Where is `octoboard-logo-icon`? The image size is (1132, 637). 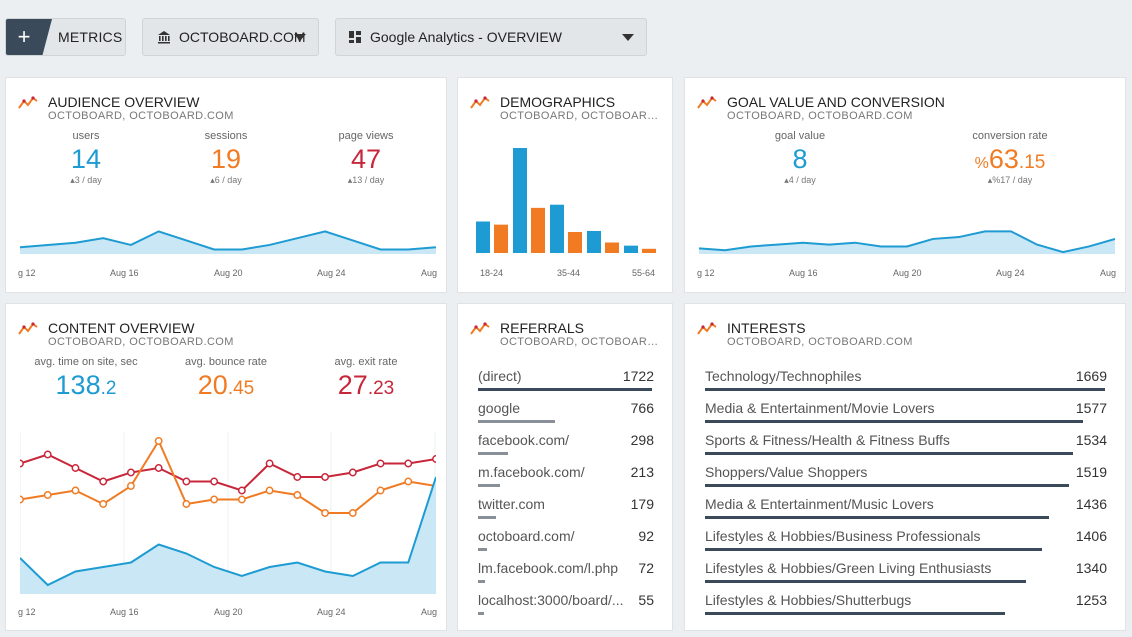 octoboard-logo-icon is located at coordinates (480, 102).